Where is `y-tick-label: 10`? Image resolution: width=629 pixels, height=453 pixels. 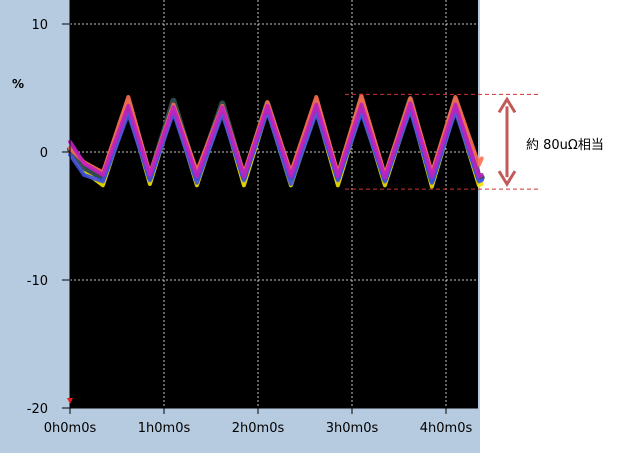 y-tick-label: 10 is located at coordinates (39, 25).